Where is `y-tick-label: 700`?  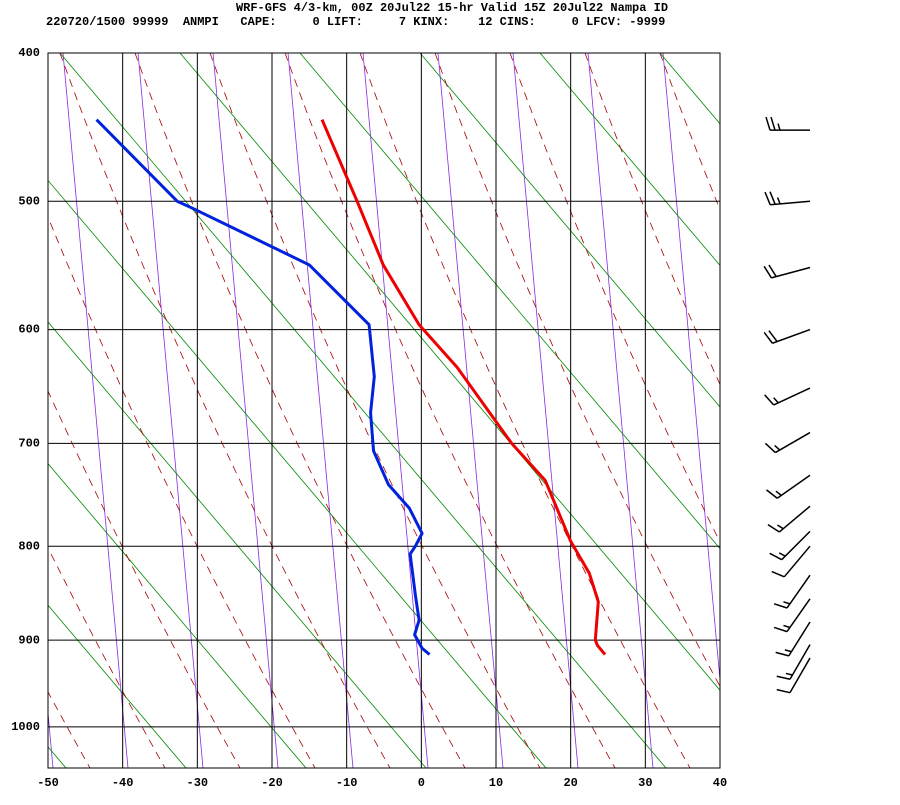 y-tick-label: 700 is located at coordinates (29, 444).